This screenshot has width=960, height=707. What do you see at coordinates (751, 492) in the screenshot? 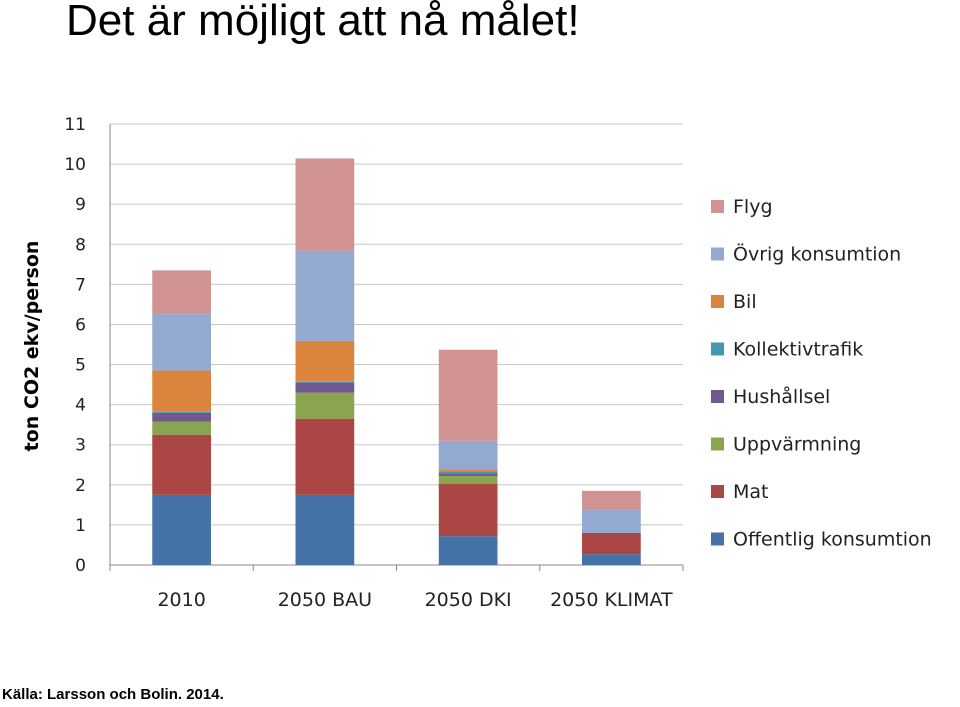
I see `legend-label: Mat` at bounding box center [751, 492].